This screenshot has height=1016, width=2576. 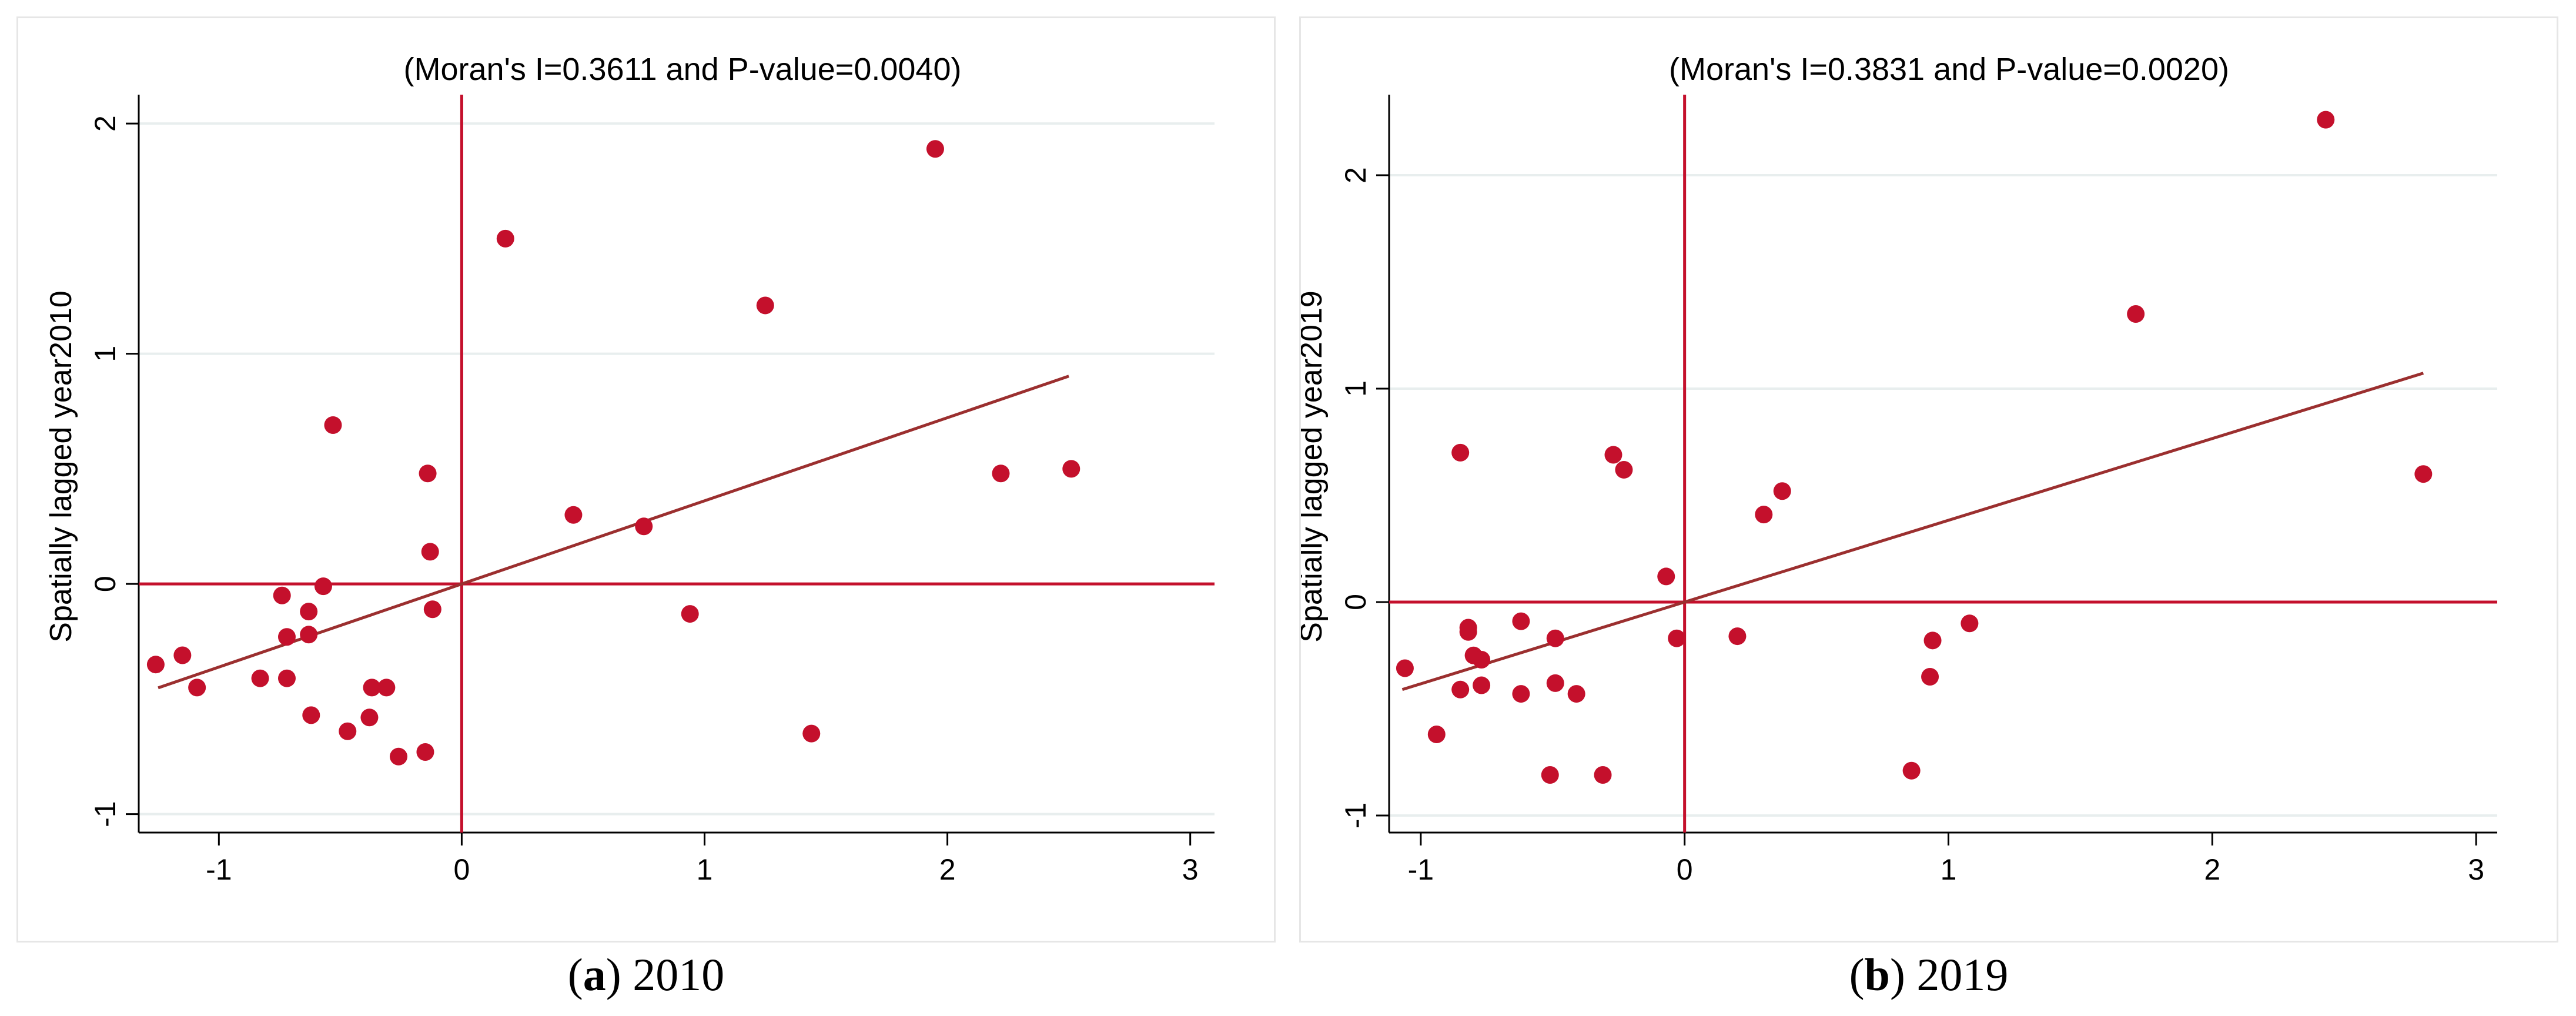 What do you see at coordinates (594, 974) in the screenshot?
I see `caption-letter: a` at bounding box center [594, 974].